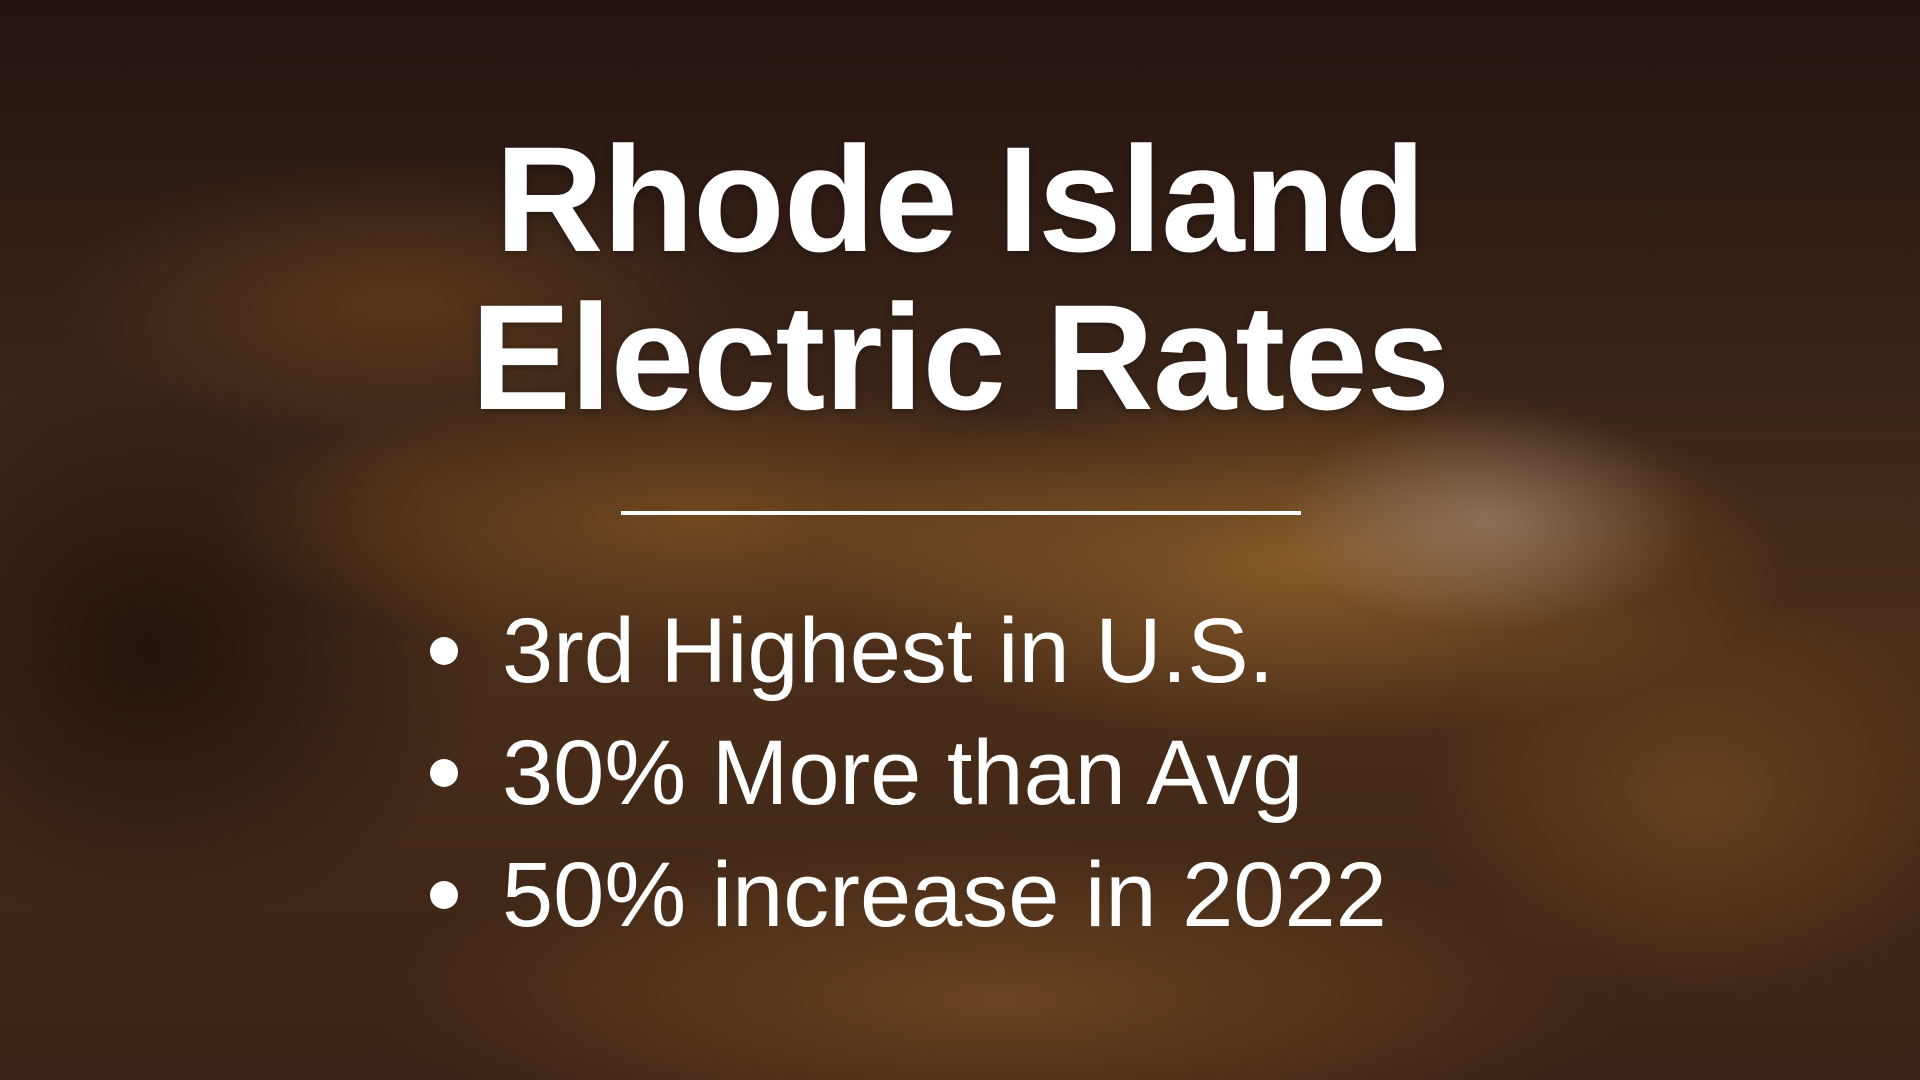 This screenshot has width=1920, height=1080. What do you see at coordinates (888, 651) in the screenshot?
I see `bullet-text: 3rd Highest in U.S.` at bounding box center [888, 651].